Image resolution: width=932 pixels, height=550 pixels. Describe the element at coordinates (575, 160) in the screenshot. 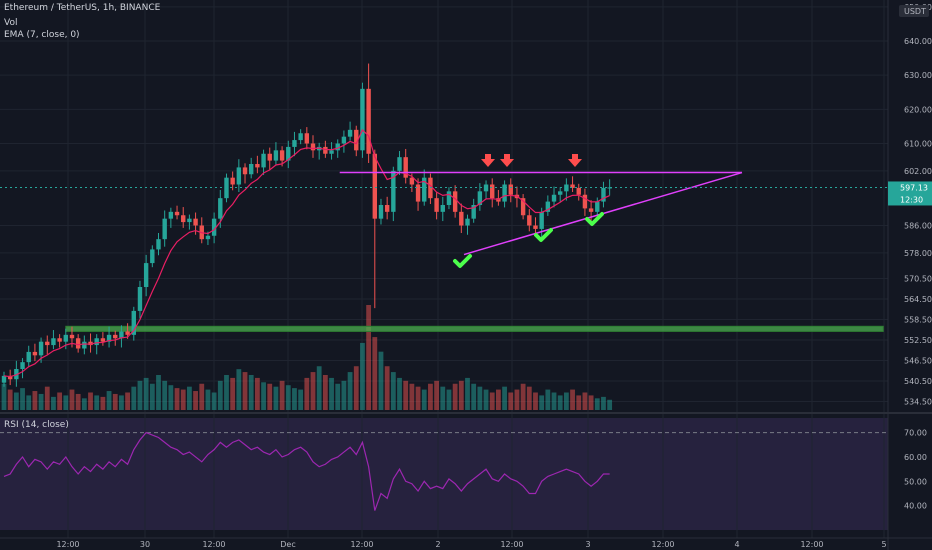

I see `arrow-down-icon` at that location.